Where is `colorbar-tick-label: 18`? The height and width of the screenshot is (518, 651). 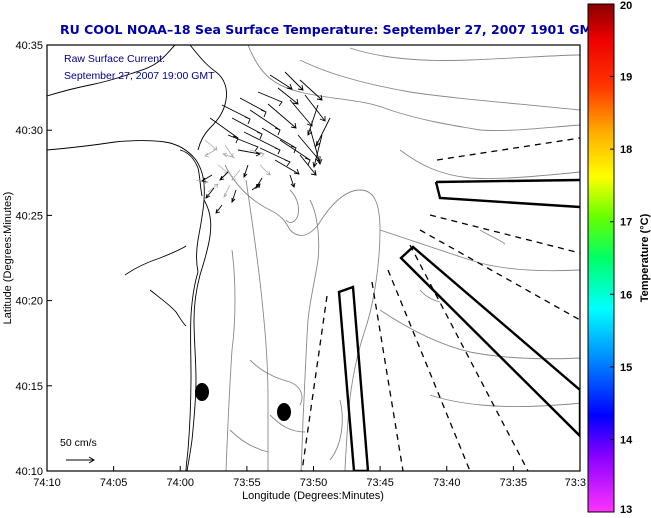 colorbar-tick-label: 18 is located at coordinates (626, 150).